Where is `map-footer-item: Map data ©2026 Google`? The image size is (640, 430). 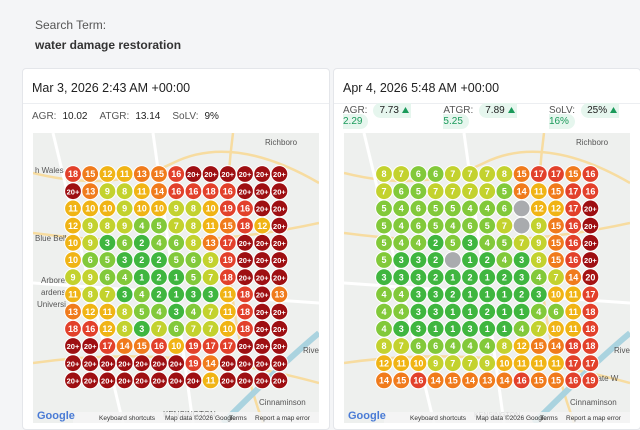 map-footer-item: Map data ©2026 Google is located at coordinates (200, 418).